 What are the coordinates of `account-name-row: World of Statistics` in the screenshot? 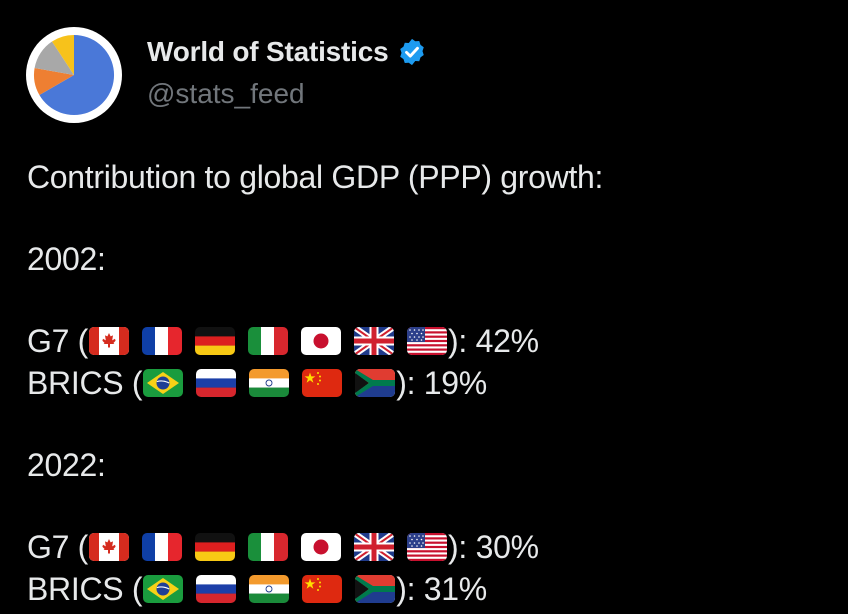 It's located at (287, 52).